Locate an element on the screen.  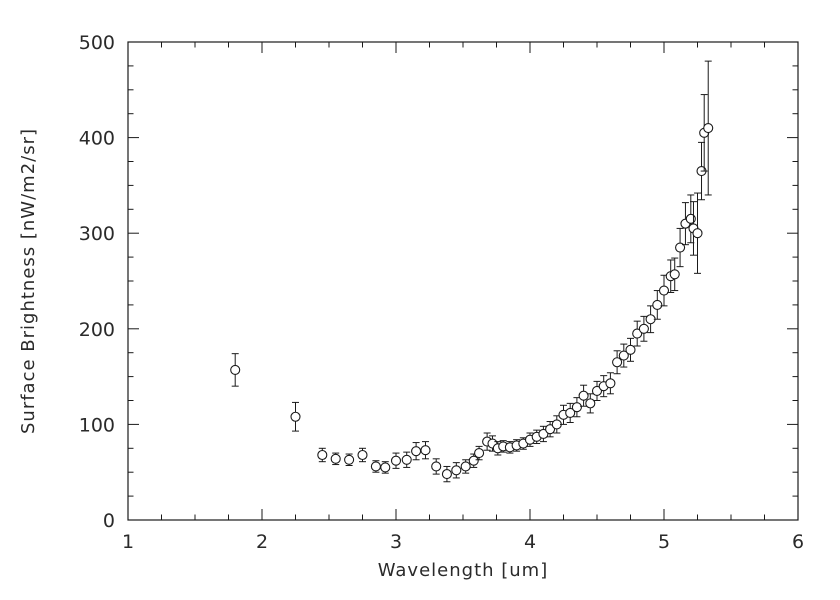
y-tick-label: 400 is located at coordinates (97, 139).